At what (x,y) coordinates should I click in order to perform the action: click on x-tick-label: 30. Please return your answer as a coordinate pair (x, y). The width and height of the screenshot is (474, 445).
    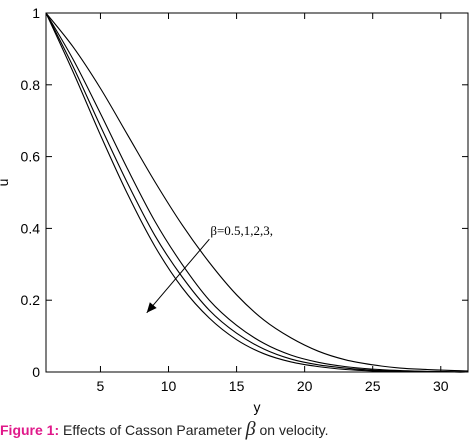
    Looking at the image, I should click on (441, 386).